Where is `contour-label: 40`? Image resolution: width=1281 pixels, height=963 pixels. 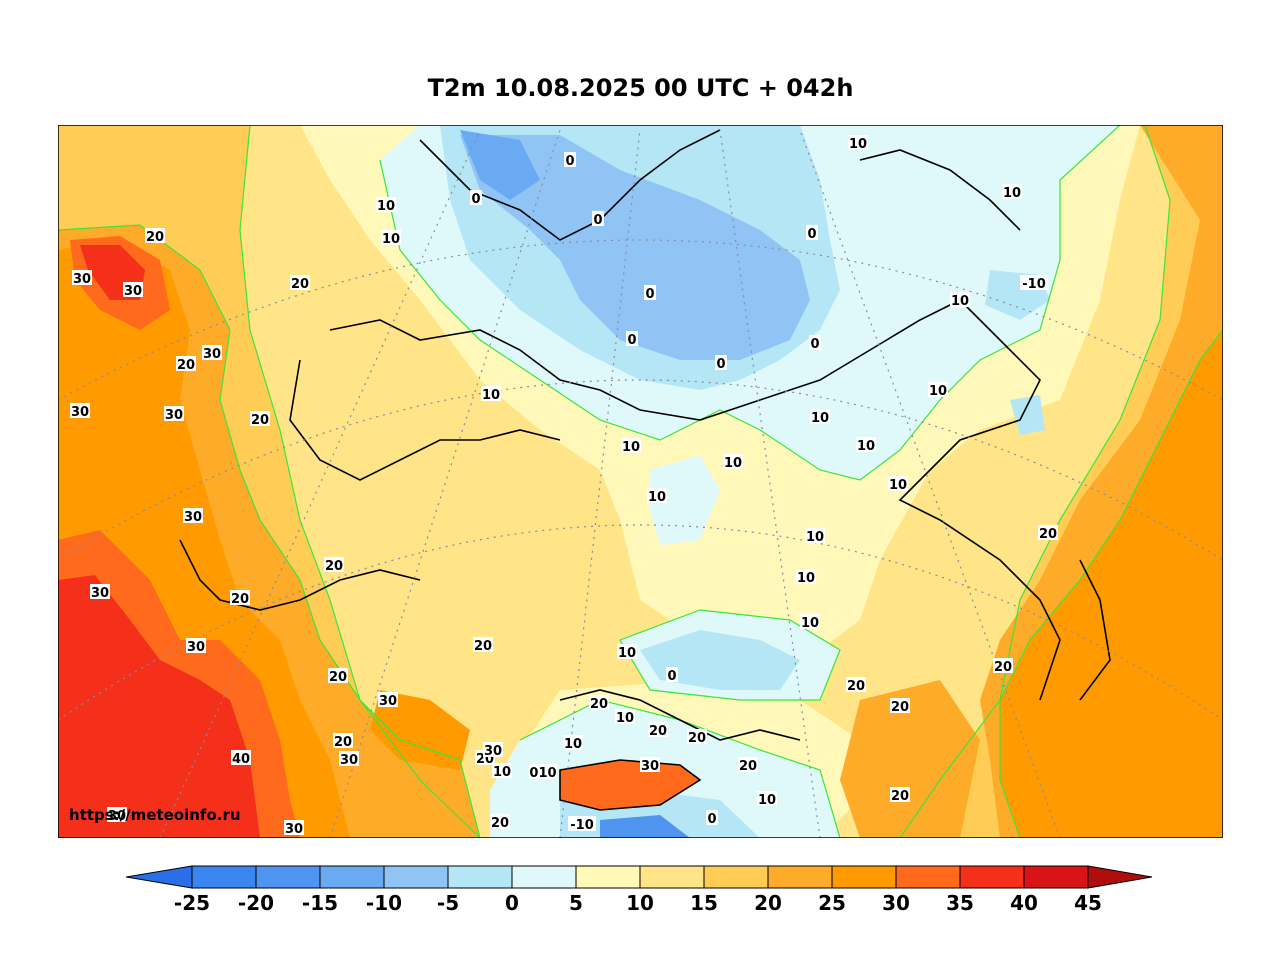 contour-label: 40 is located at coordinates (241, 759).